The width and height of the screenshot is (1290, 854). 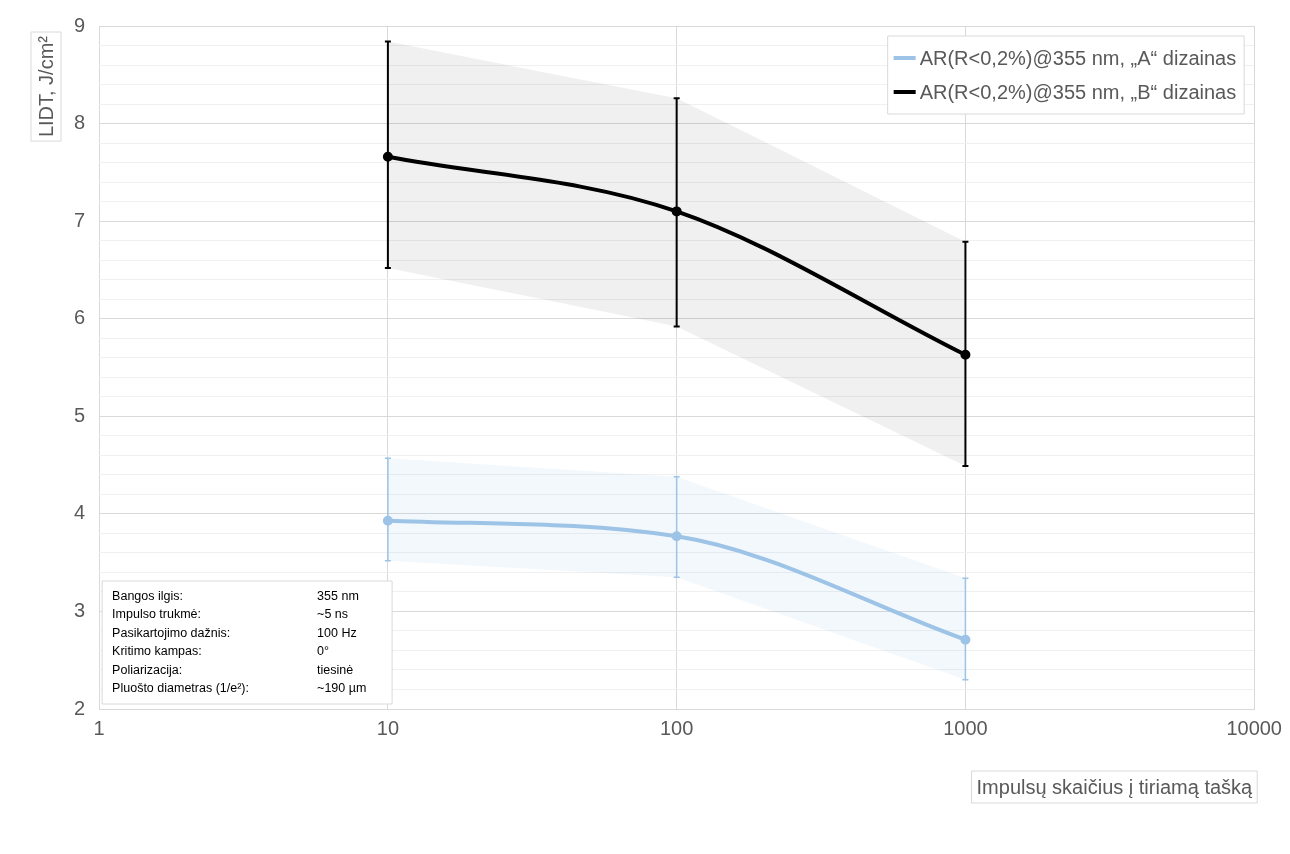 What do you see at coordinates (80, 414) in the screenshot?
I see `y-tick-label: 5` at bounding box center [80, 414].